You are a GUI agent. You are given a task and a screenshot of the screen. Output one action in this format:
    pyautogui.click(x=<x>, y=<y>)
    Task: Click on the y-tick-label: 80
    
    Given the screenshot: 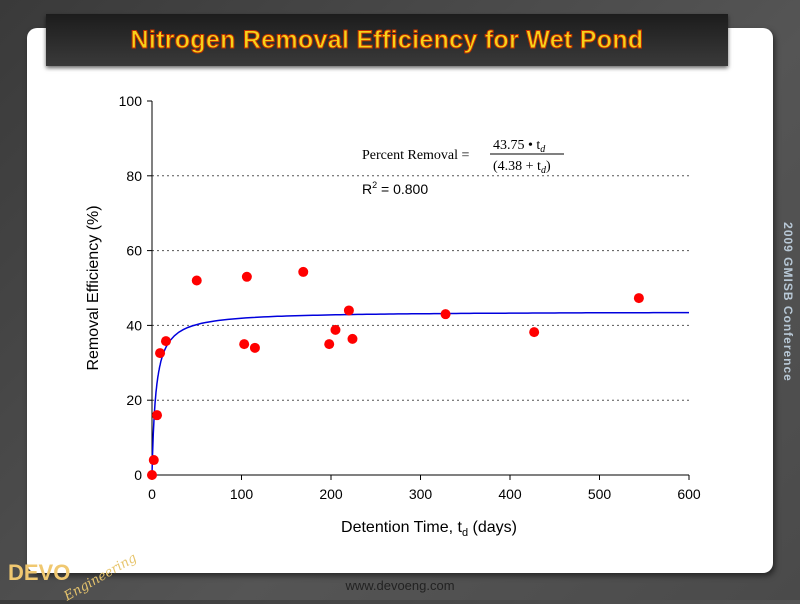 What is the action you would take?
    pyautogui.click(x=134, y=176)
    